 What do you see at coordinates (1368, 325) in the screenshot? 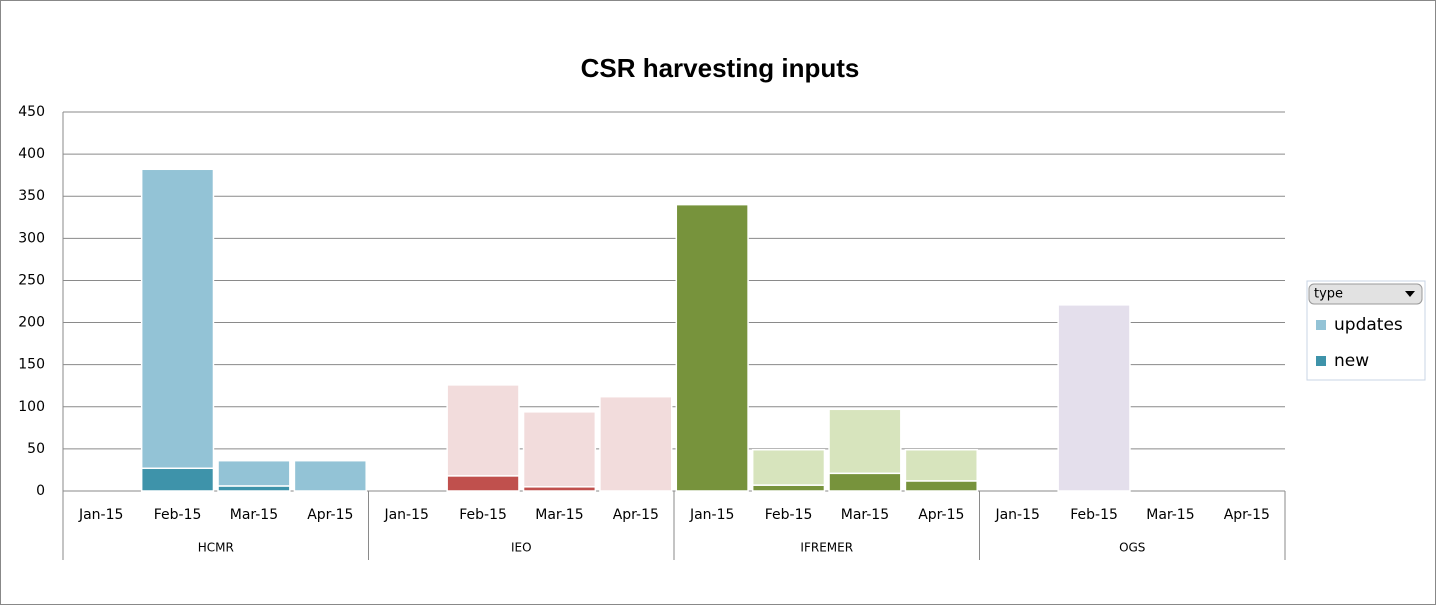
I see `legend-label: updates` at bounding box center [1368, 325].